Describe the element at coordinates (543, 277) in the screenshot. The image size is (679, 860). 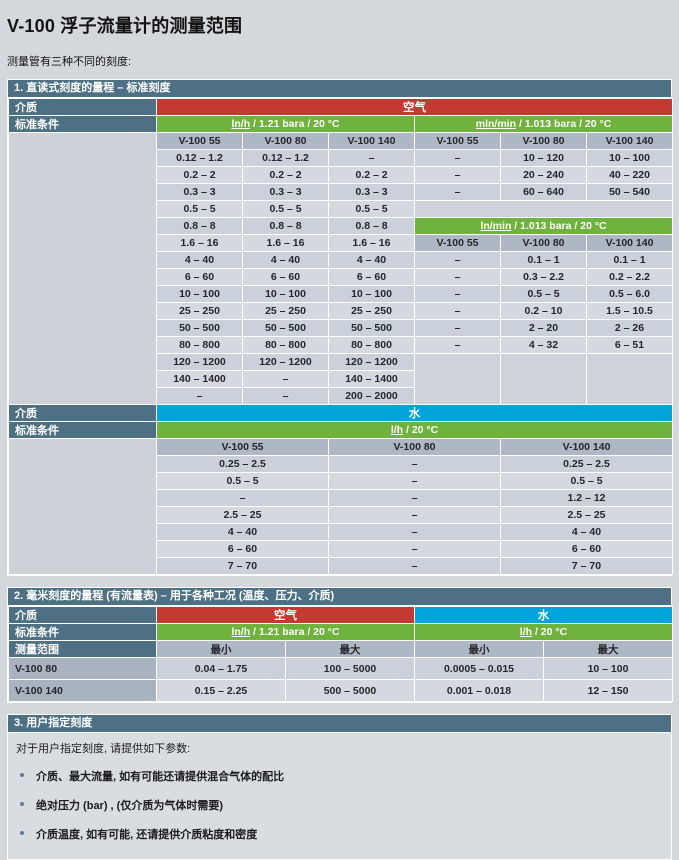
I see `data-cell: 0.3 – 2.2` at that location.